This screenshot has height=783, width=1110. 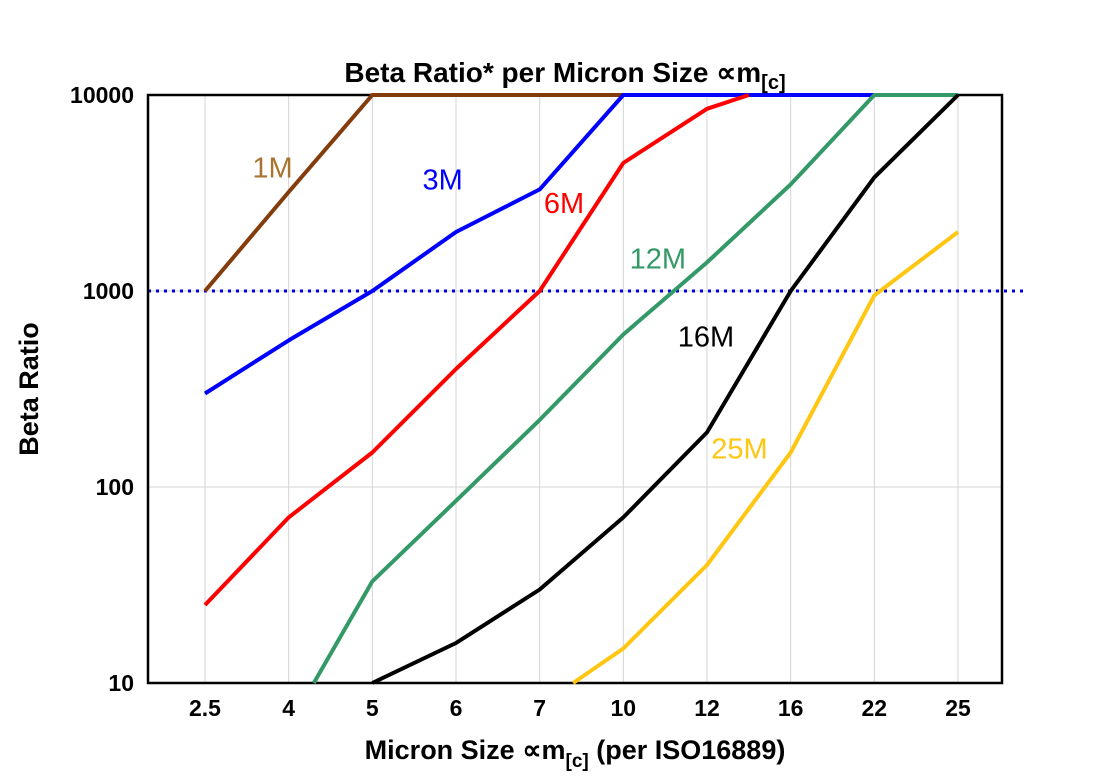 What do you see at coordinates (29, 389) in the screenshot?
I see `y-axis-label: Beta Ratio` at bounding box center [29, 389].